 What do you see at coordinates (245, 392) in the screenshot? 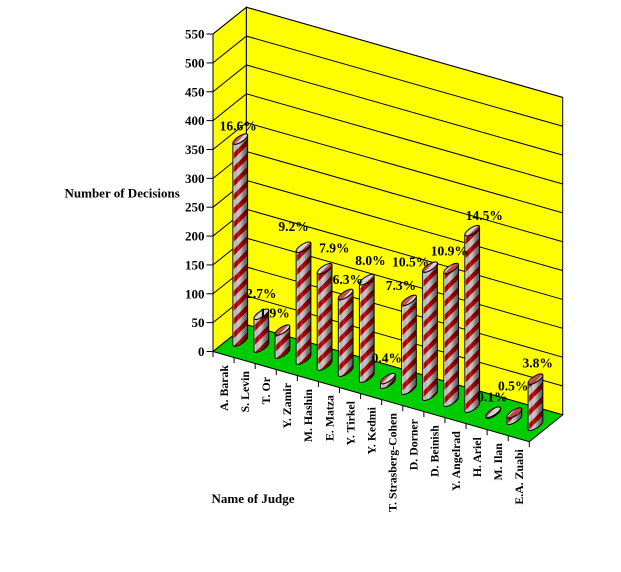
I see `category-label: S. Levin` at bounding box center [245, 392].